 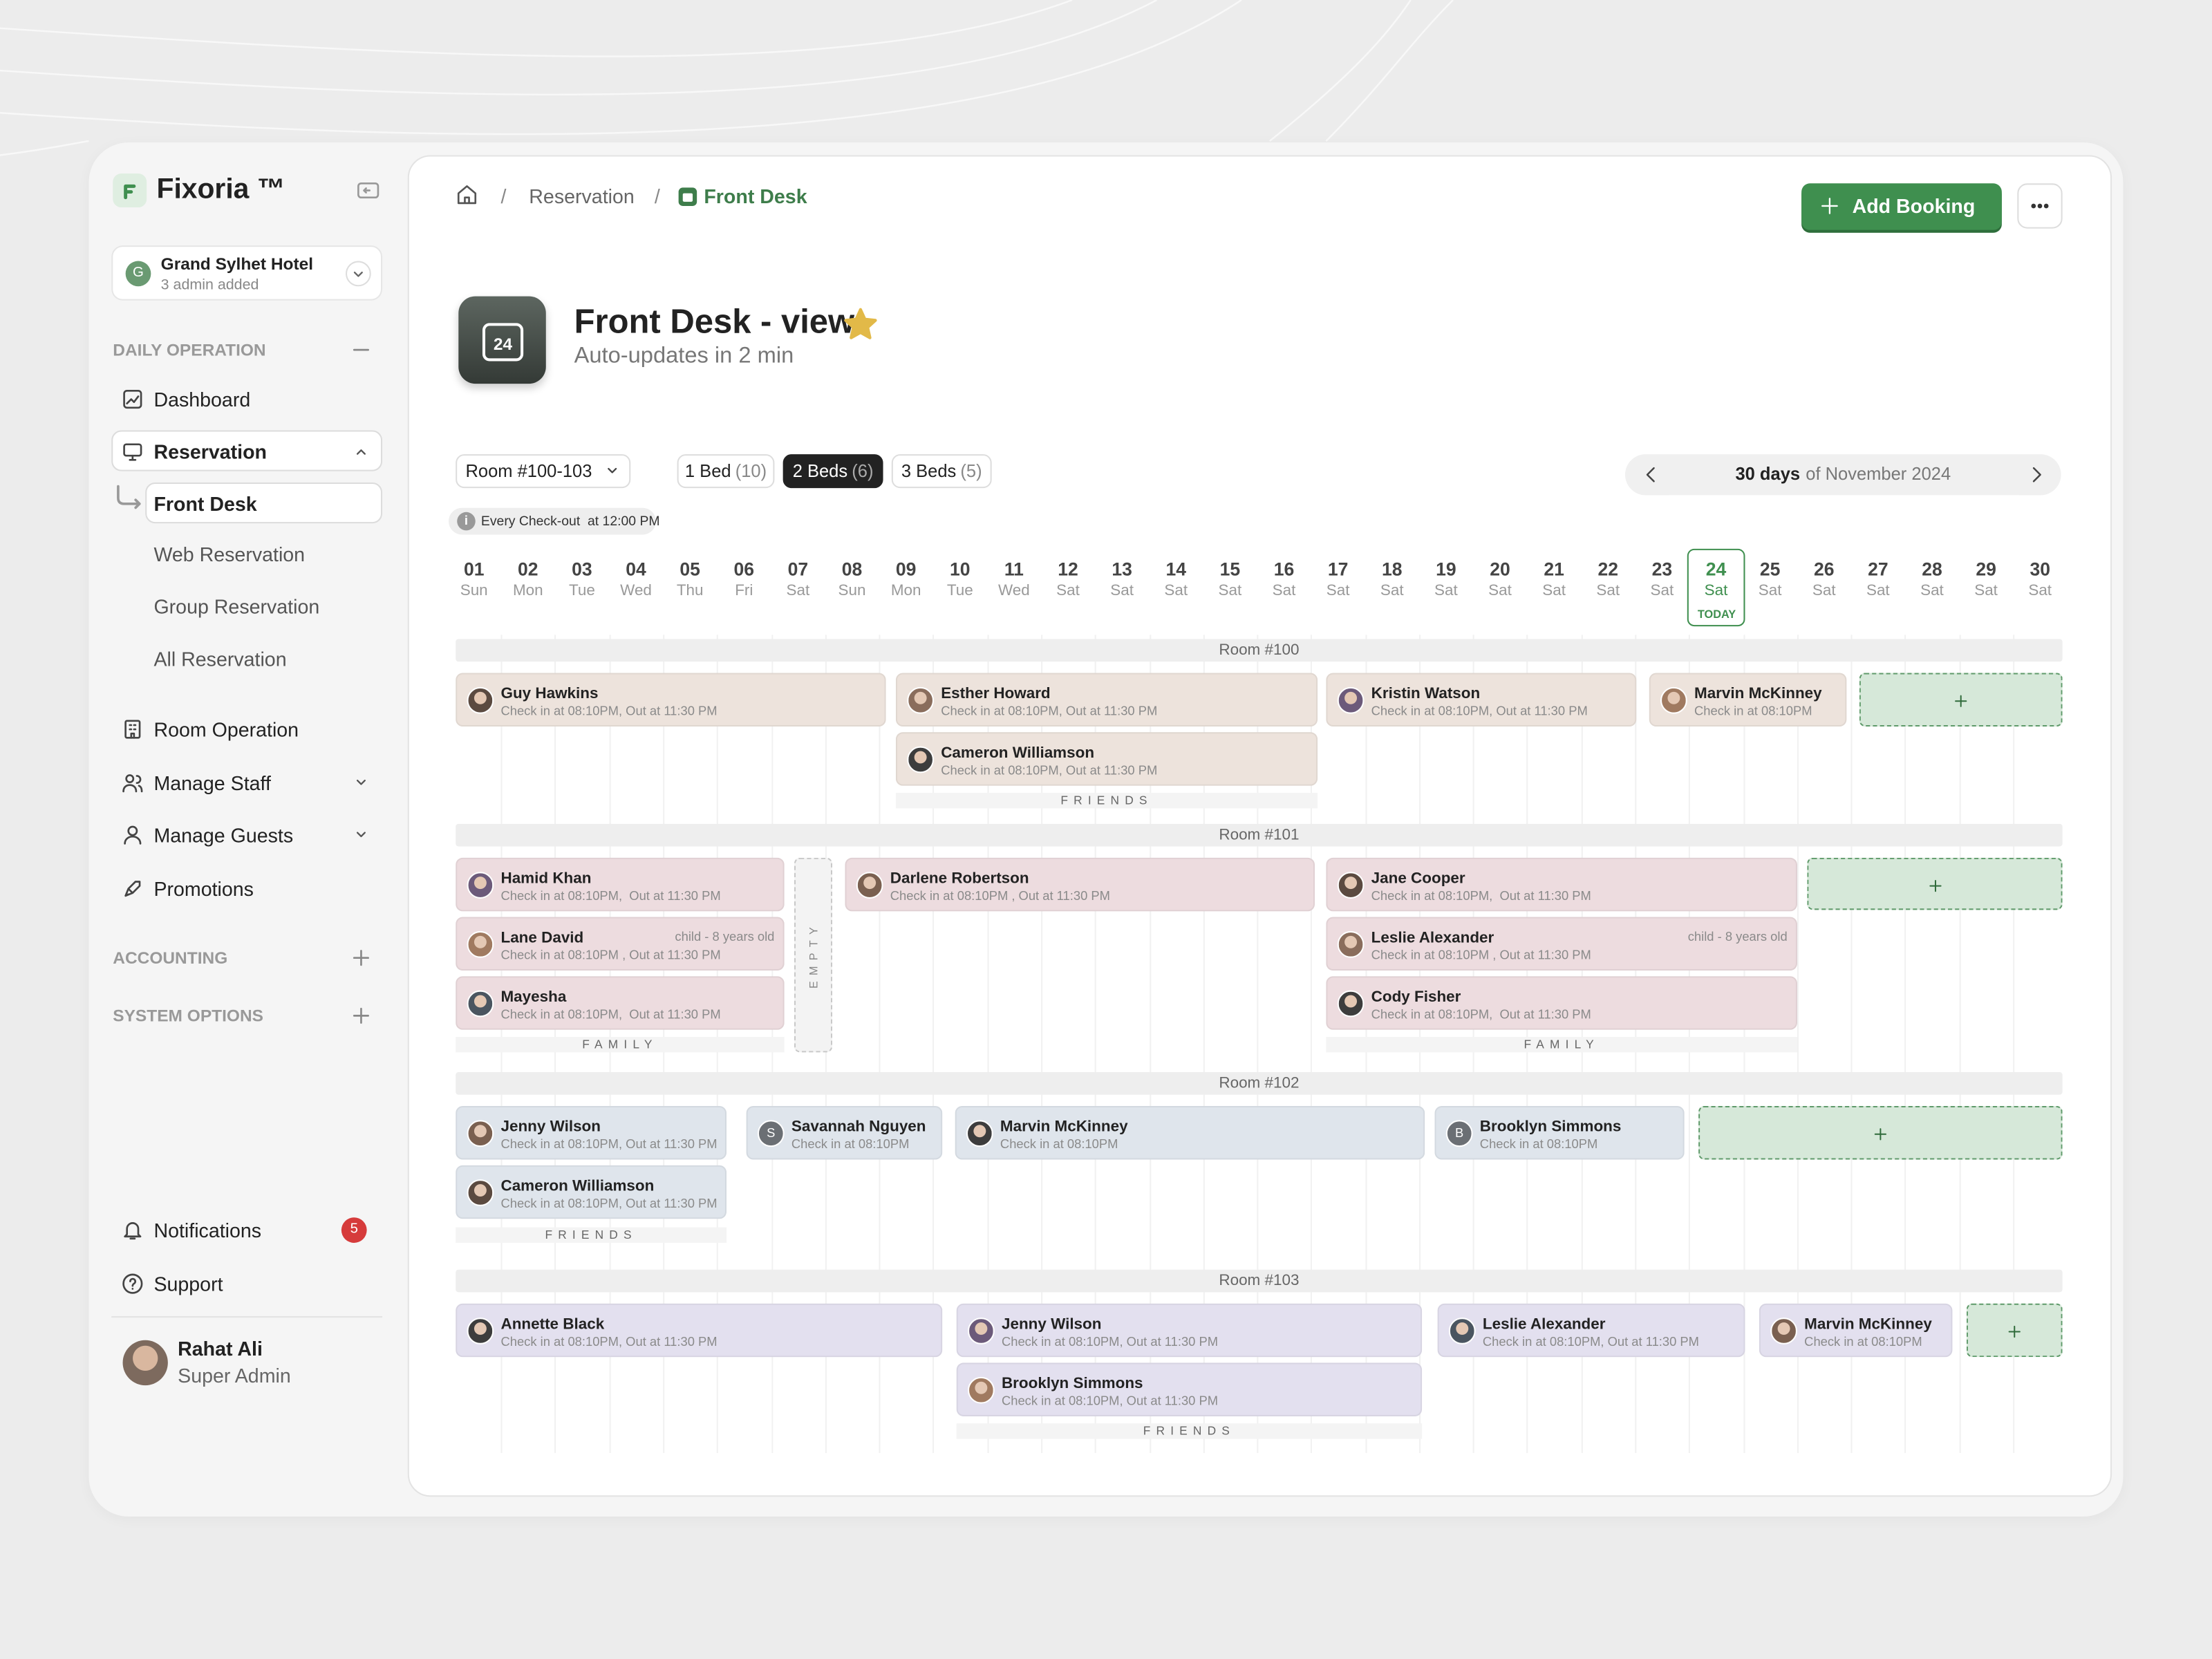 What do you see at coordinates (528, 569) in the screenshot?
I see `day-date: 02` at bounding box center [528, 569].